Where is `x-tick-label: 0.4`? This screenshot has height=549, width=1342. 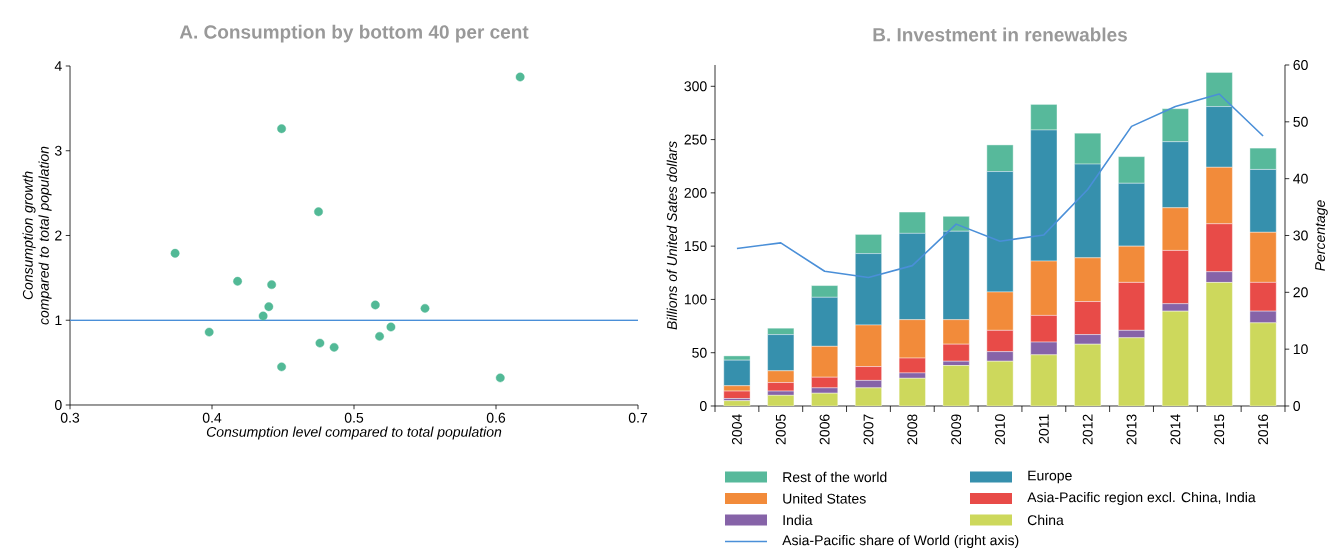 x-tick-label: 0.4 is located at coordinates (212, 417).